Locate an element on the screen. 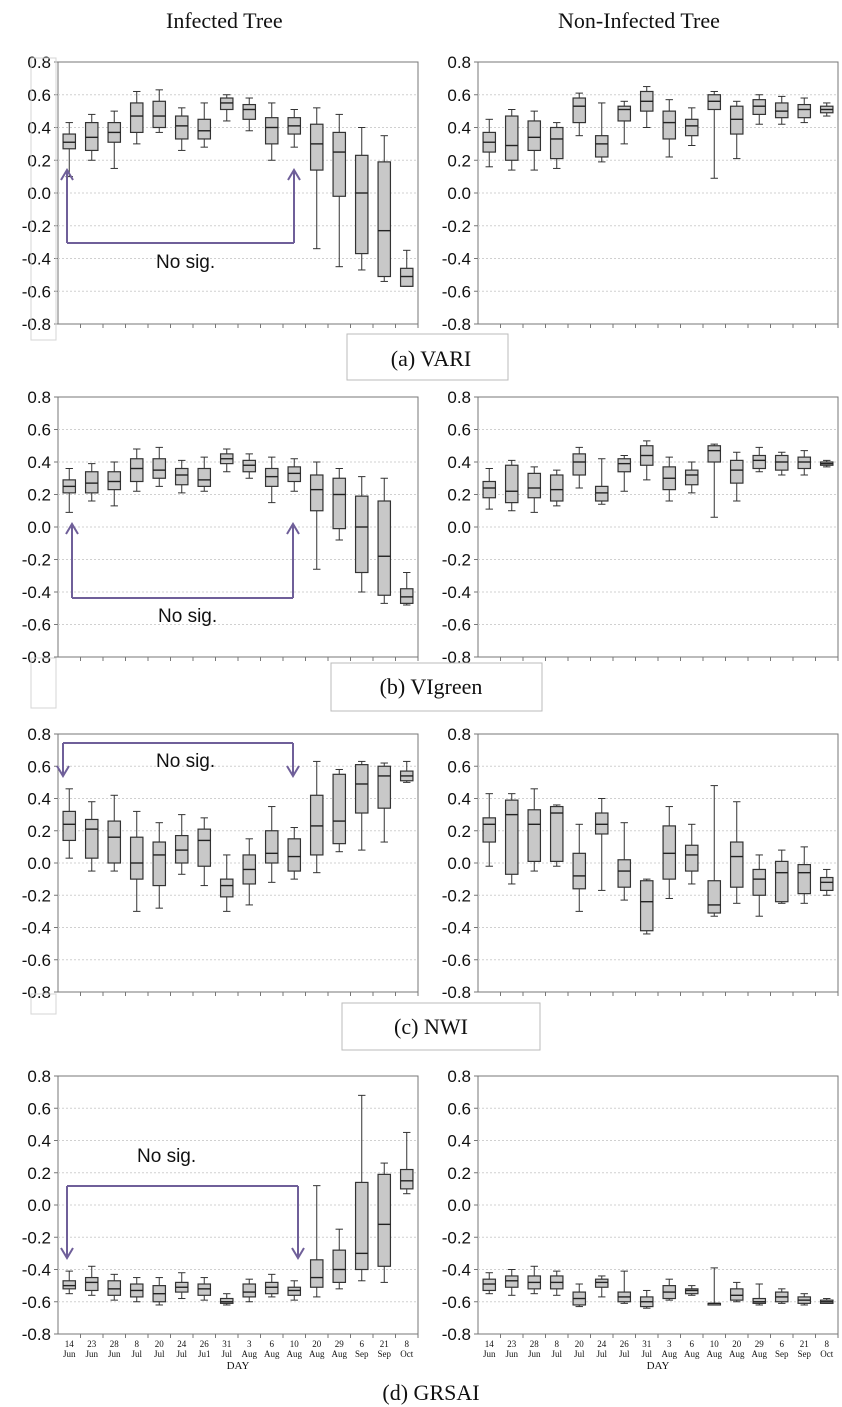 This screenshot has height=1407, width=842. x-tick-day: 3 is located at coordinates (249, 1344).